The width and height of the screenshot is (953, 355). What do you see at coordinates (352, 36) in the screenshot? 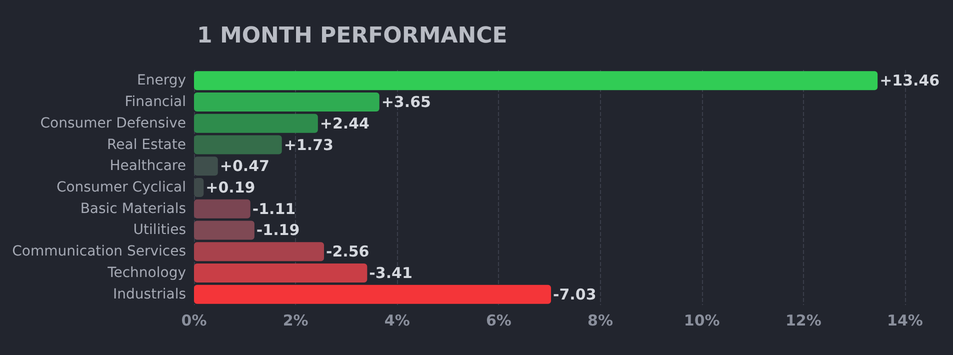
I see `chart-title: 1 MONTH PERFORMANCE` at bounding box center [352, 36].